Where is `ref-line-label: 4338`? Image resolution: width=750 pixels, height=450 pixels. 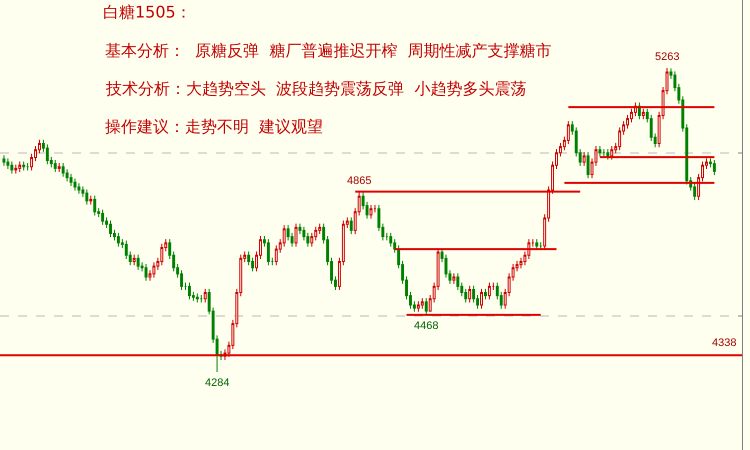
ref-line-label: 4338 is located at coordinates (724, 343).